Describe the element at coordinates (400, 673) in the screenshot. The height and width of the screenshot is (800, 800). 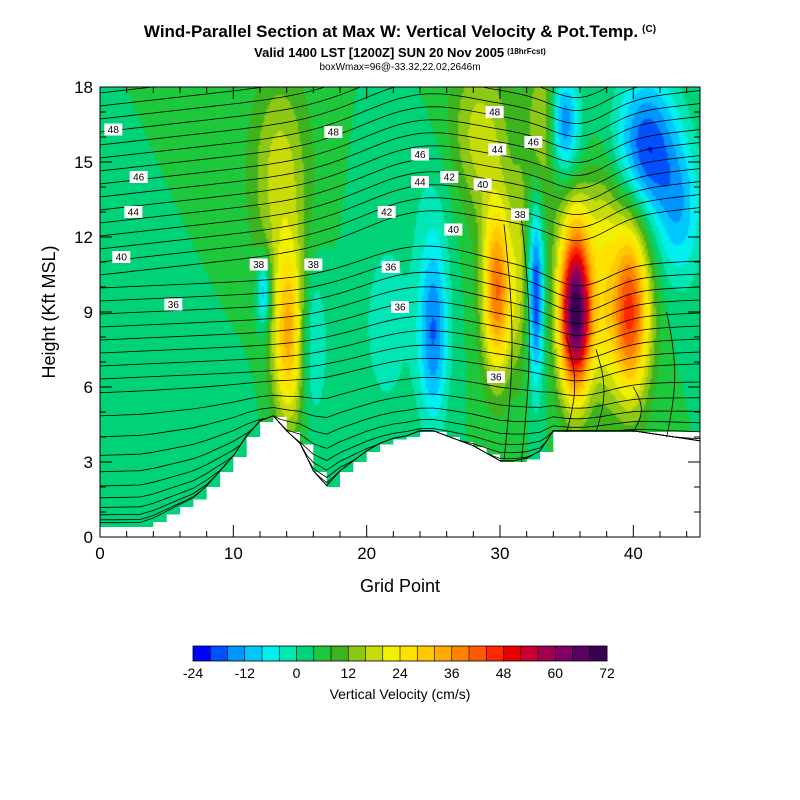
I see `colorbar-tick-label: 24` at that location.